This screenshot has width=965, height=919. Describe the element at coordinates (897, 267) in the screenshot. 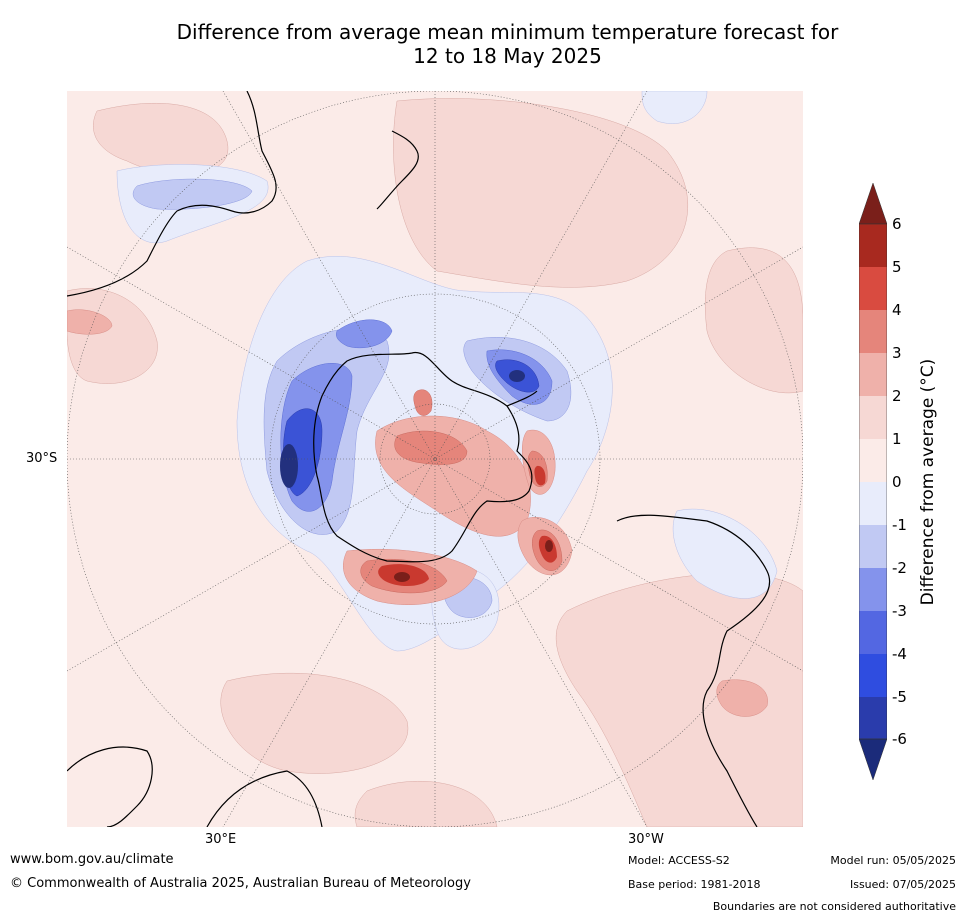

I see `colorbar-tick: 5` at that location.